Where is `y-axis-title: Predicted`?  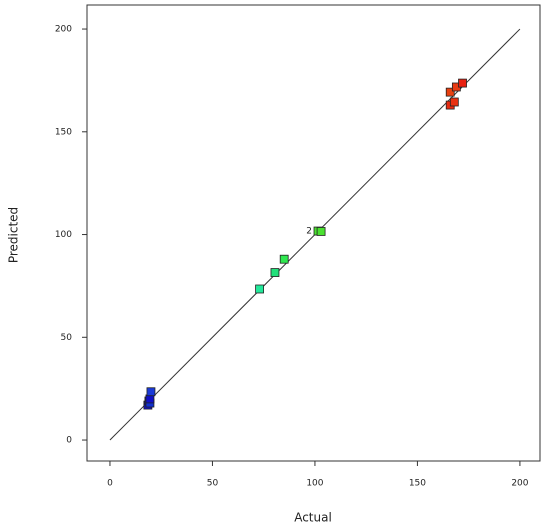 y-axis-title: Predicted is located at coordinates (14, 235).